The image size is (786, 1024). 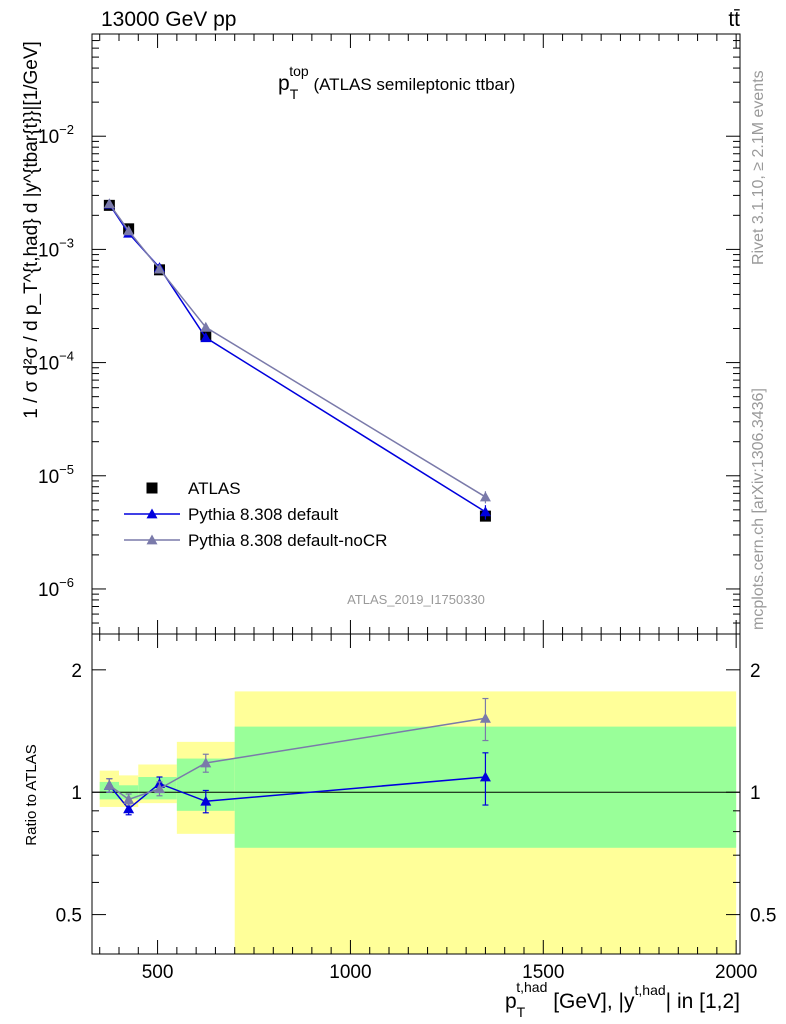 I want to click on x-tick-label: 2000, so click(x=736, y=972).